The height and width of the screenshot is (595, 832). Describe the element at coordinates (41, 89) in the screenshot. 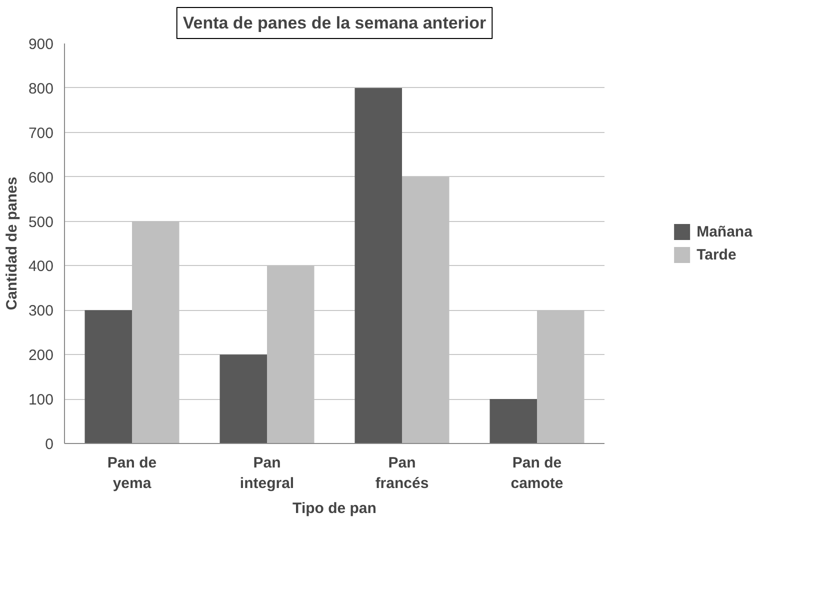

I see `y-tick-label: 800` at that location.